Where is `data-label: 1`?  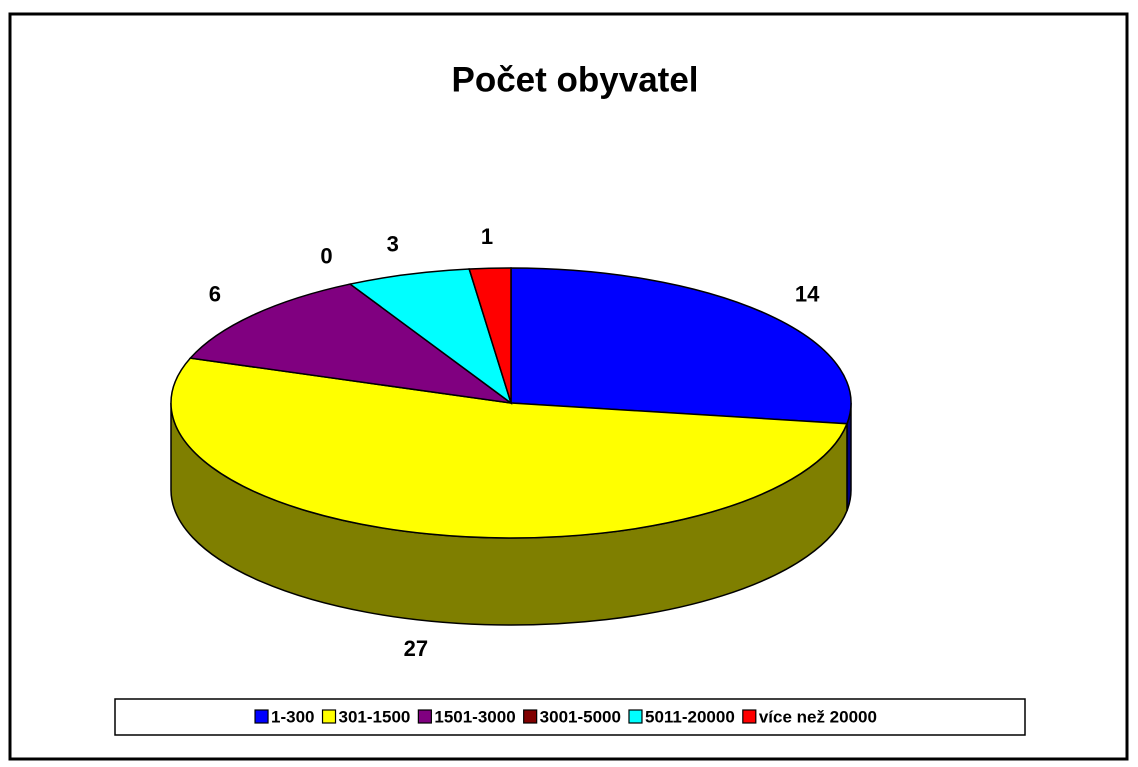 data-label: 1 is located at coordinates (487, 236).